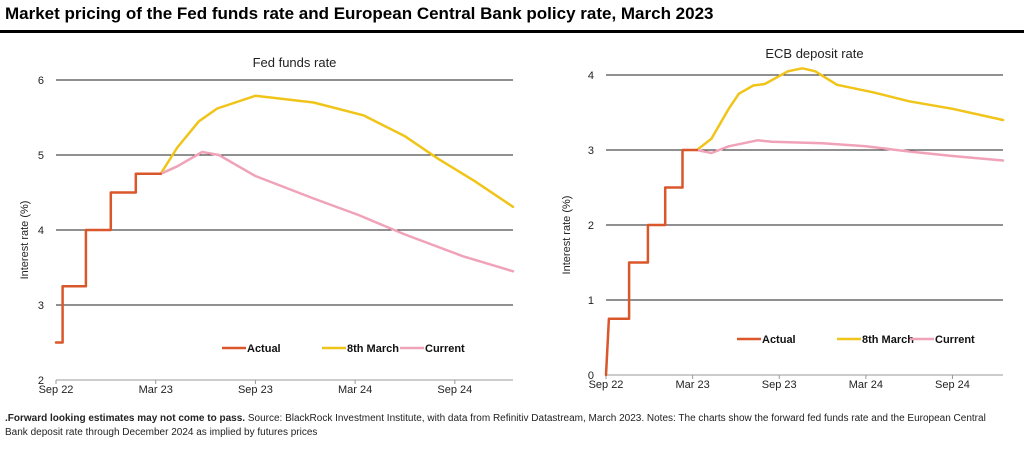  What do you see at coordinates (41, 156) in the screenshot?
I see `chart1-y-tick-label: 5` at bounding box center [41, 156].